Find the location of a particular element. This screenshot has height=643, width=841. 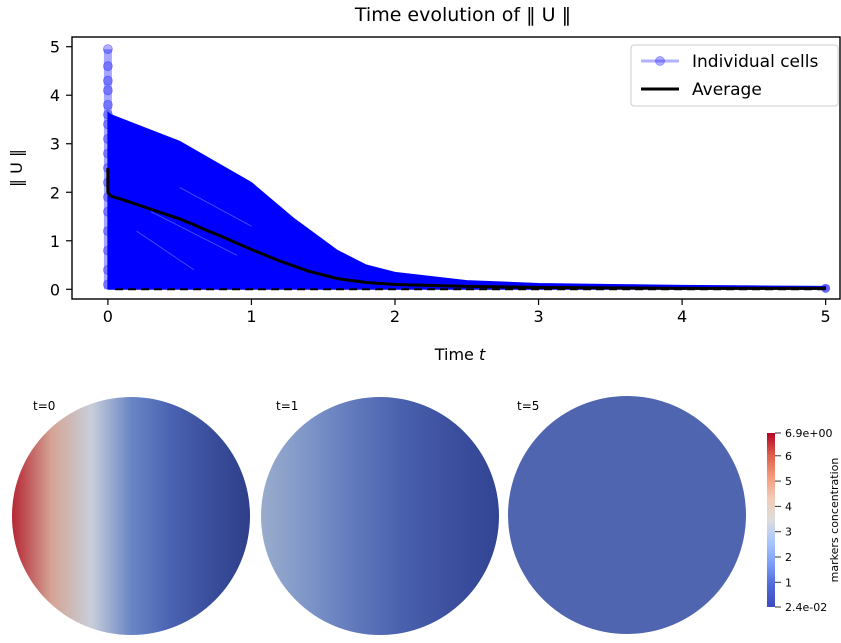

y-tick-label: 1 is located at coordinates (55, 241).